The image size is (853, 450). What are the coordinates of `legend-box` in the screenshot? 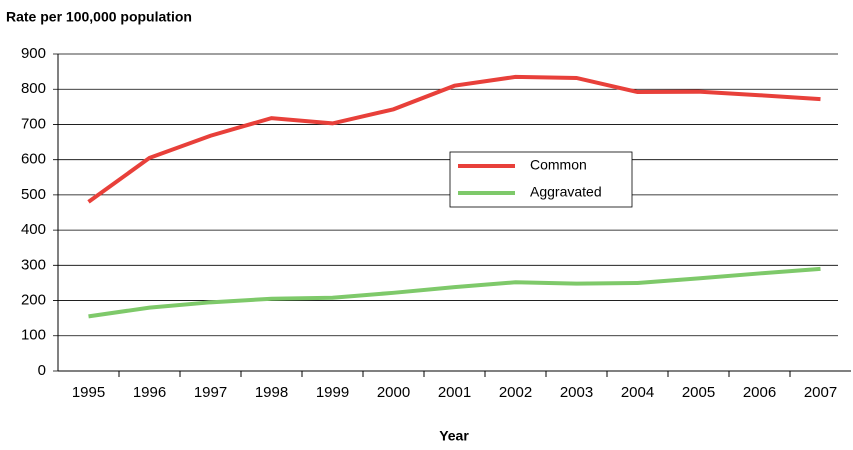 It's located at (541, 179).